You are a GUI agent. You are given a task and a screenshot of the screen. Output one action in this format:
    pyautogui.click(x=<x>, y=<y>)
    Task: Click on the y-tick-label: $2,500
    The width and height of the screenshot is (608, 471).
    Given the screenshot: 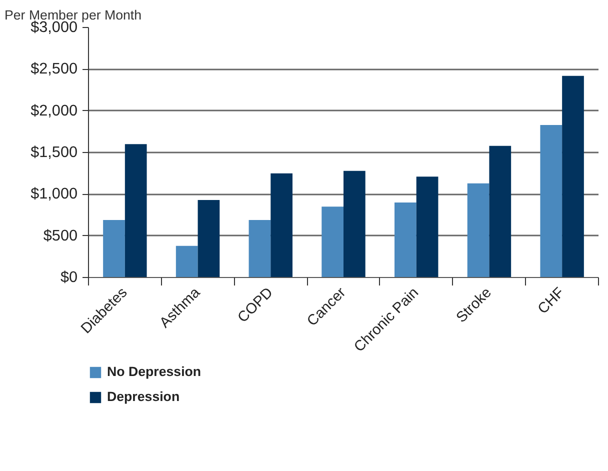 What is the action you would take?
    pyautogui.click(x=54, y=69)
    